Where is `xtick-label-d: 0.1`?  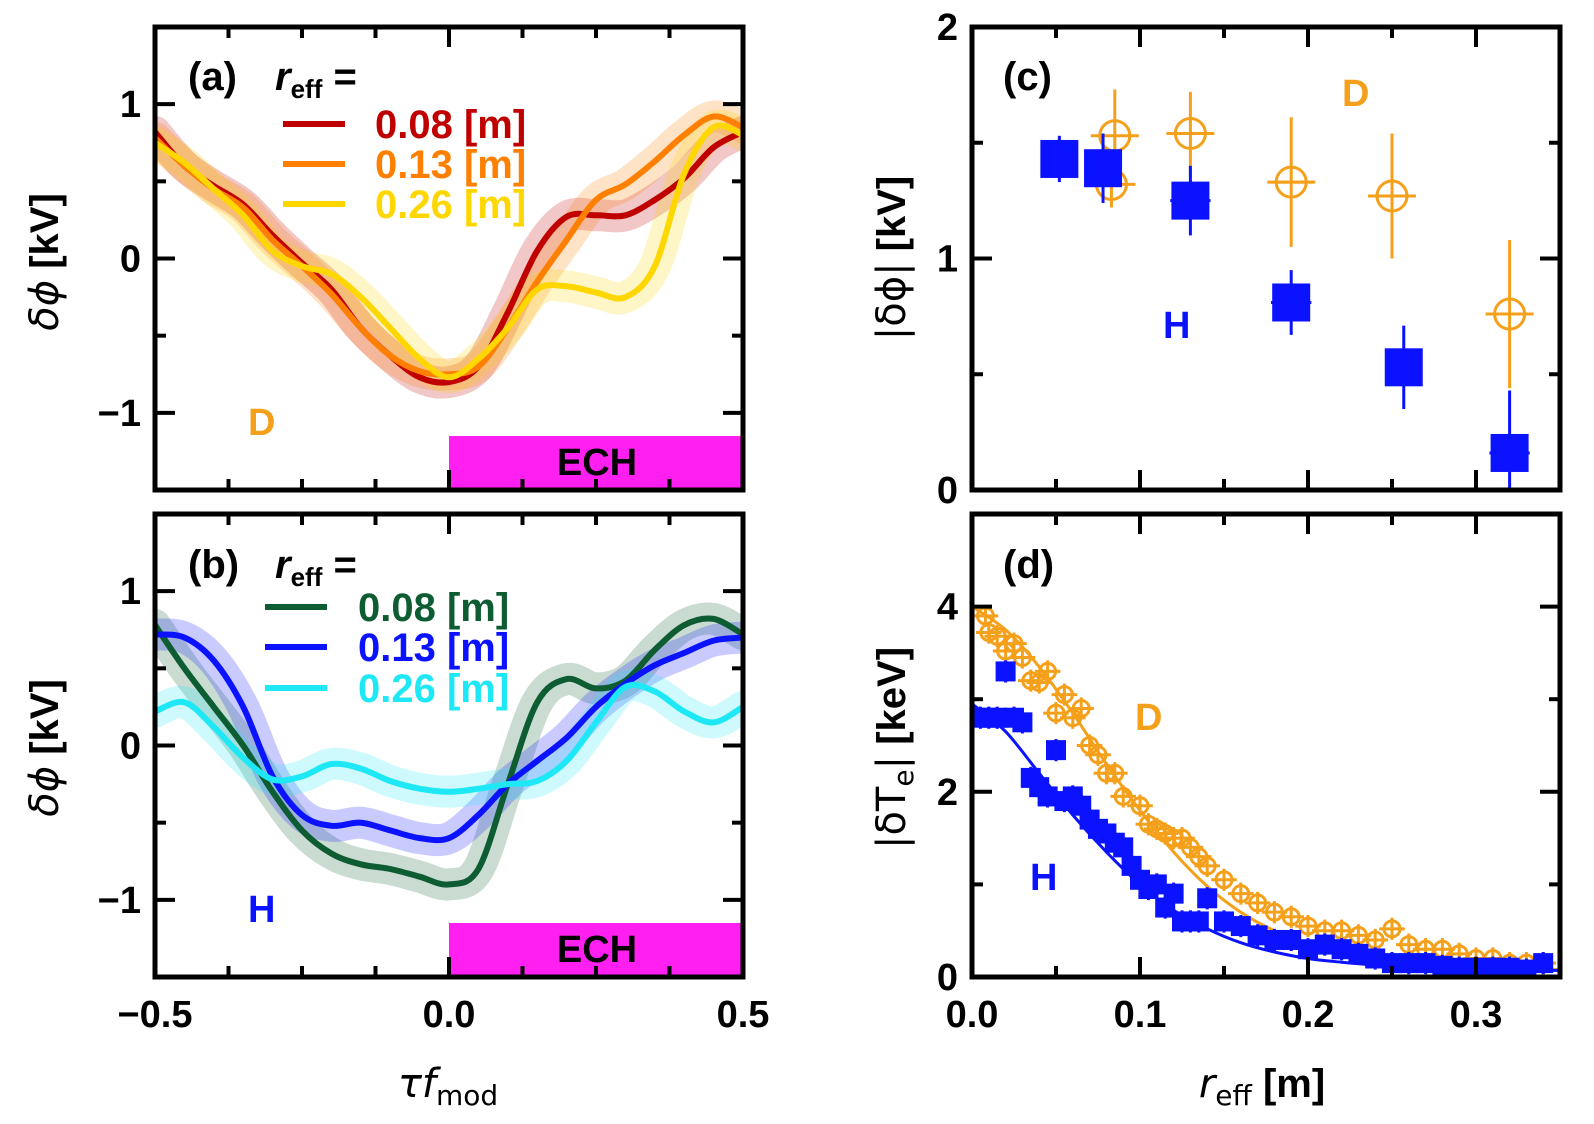
xtick-label-d: 0.1 is located at coordinates (1140, 1015).